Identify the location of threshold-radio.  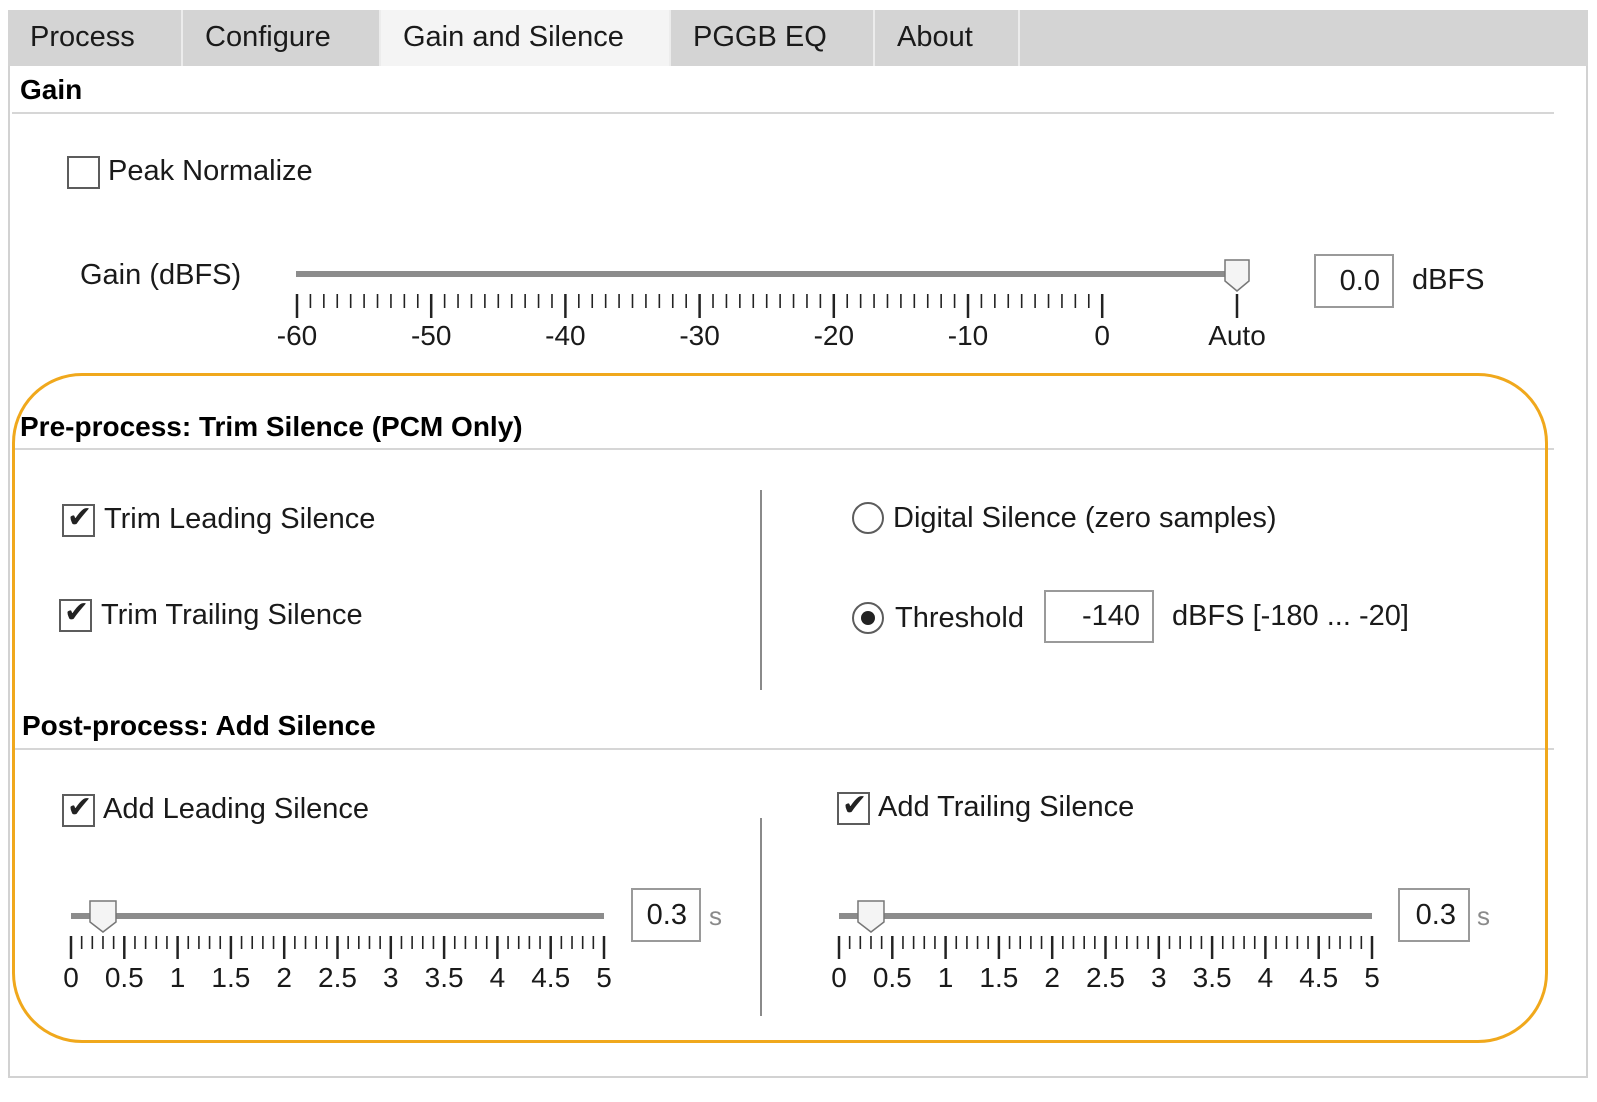
(868, 618).